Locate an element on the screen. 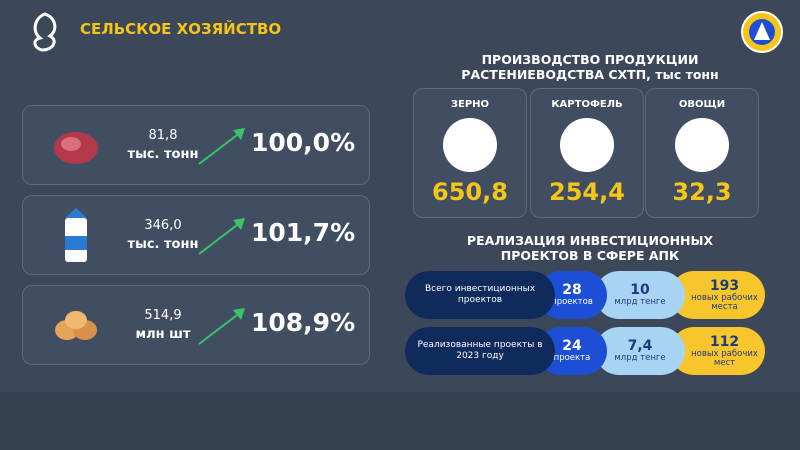 Image resolution: width=800 pixels, height=450 pixels. crop-value: 254,4 is located at coordinates (587, 192).